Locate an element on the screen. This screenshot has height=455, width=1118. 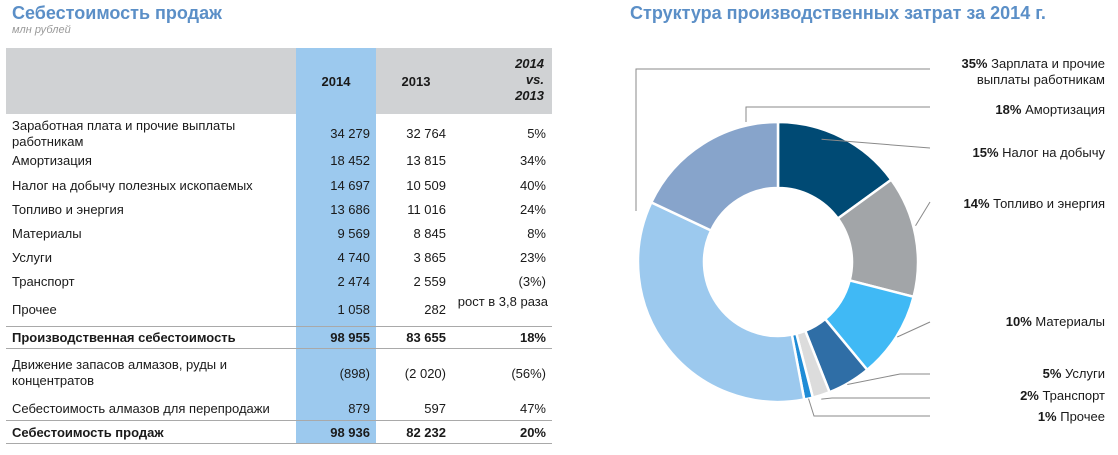
header-change-line2: vs. is located at coordinates (534, 79).